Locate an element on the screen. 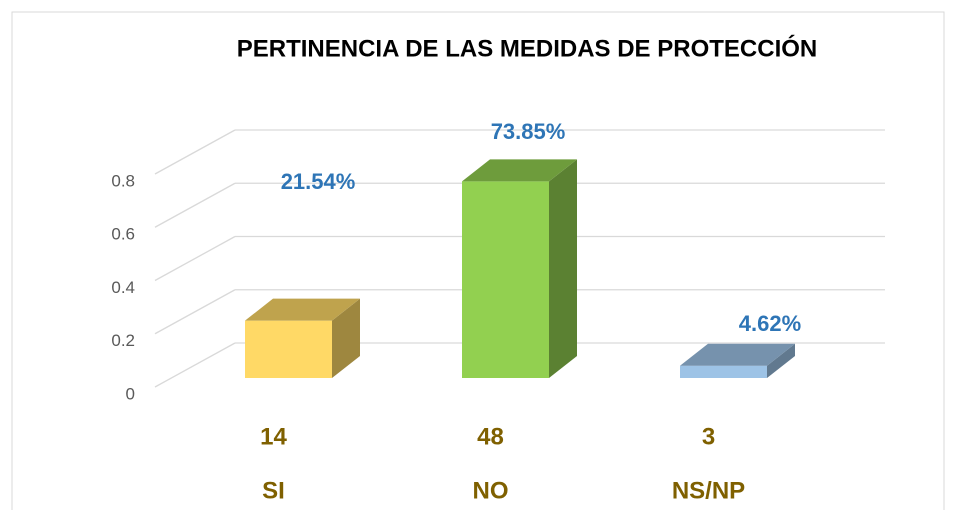  value-label: 4.62% is located at coordinates (770, 323).